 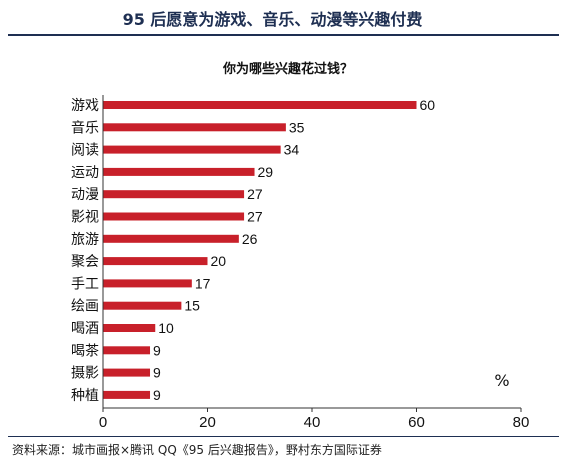 What do you see at coordinates (85, 240) in the screenshot?
I see `category-label: 旅游` at bounding box center [85, 240].